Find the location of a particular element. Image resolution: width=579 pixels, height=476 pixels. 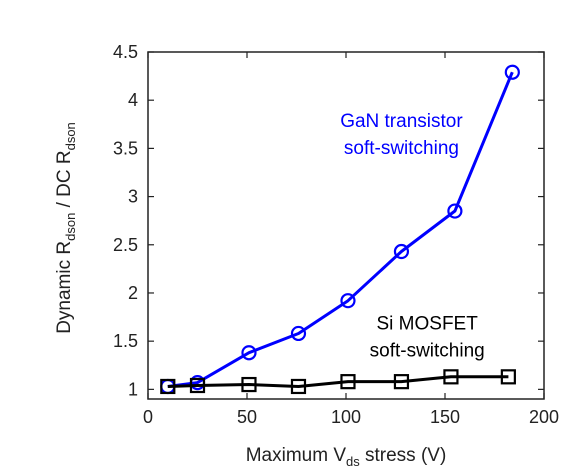

gan-annotation-line: GaN transistor is located at coordinates (401, 121).